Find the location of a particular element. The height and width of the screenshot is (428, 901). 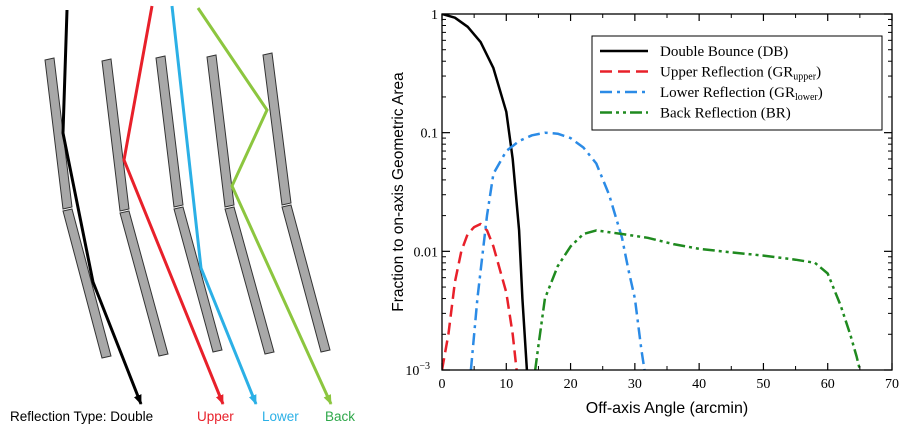

y-tick-label: 0.1 is located at coordinates (430, 134).